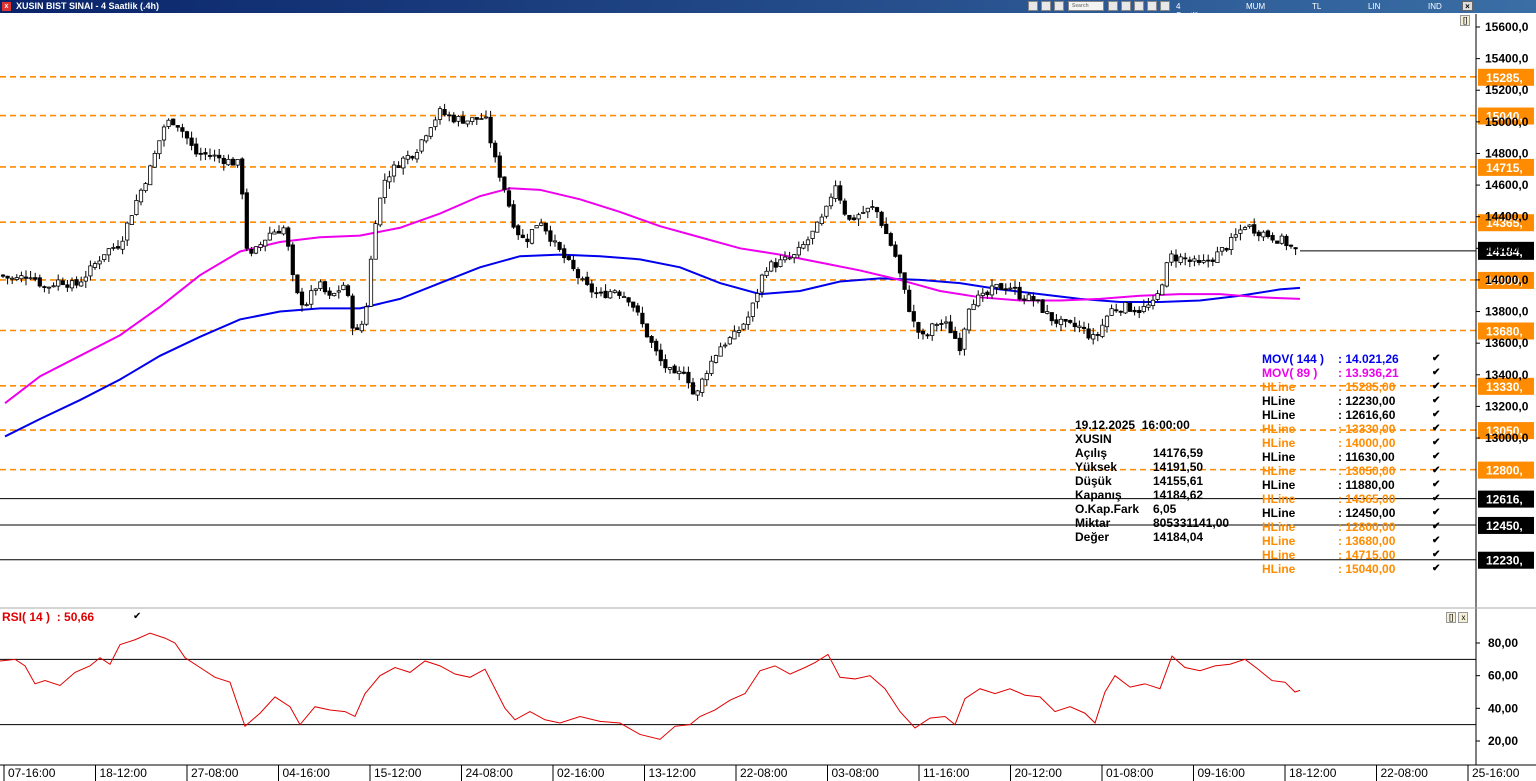  I want to click on legend-row: HLine: 12230,00 ✔, so click(1352, 401).